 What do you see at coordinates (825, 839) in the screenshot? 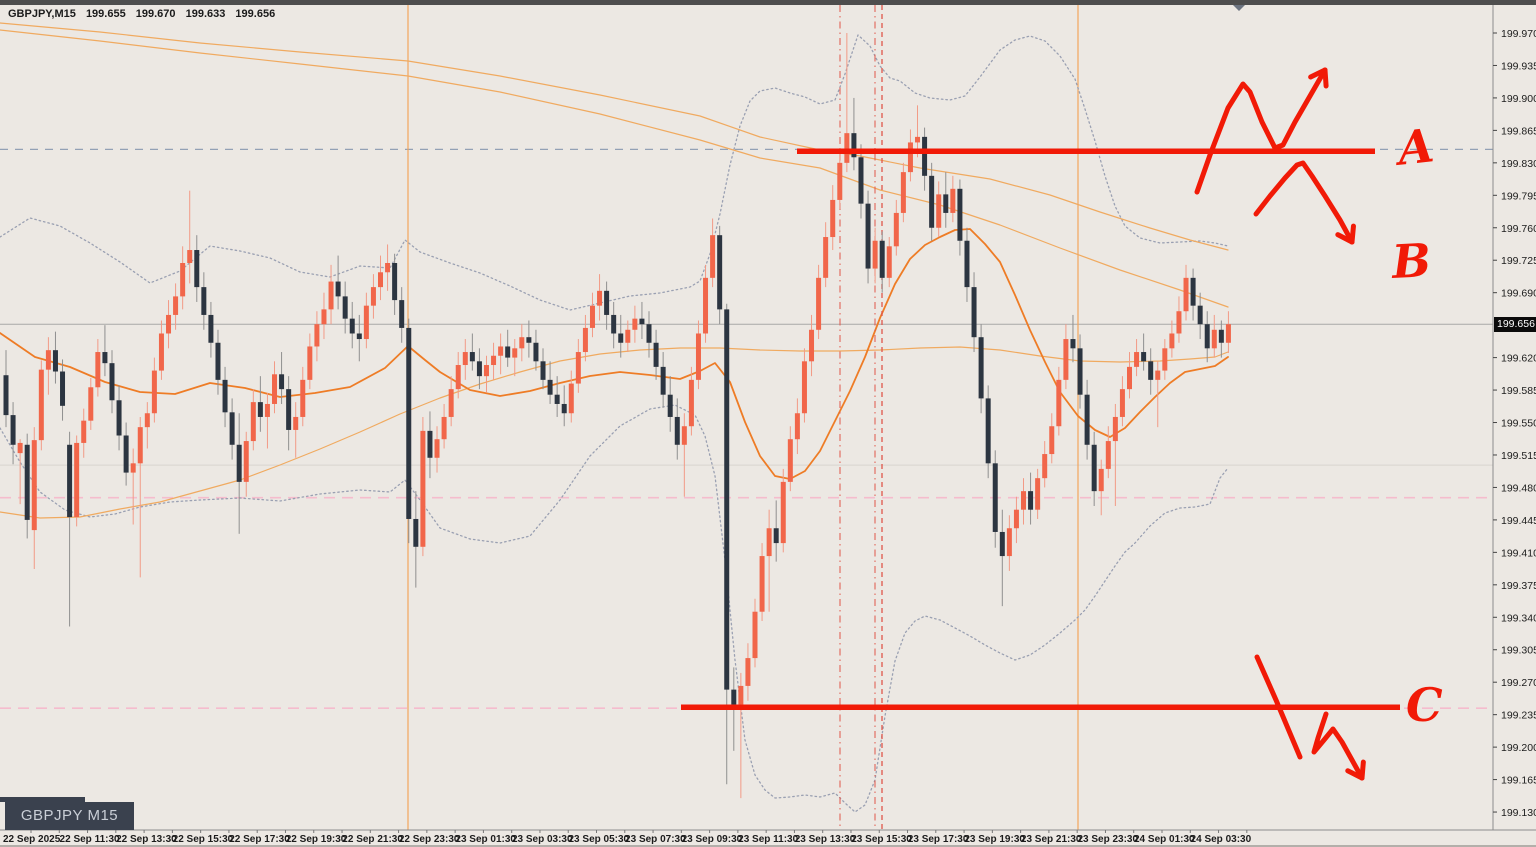
I see `time-axis-label: 23 Sep 13:30` at bounding box center [825, 839].